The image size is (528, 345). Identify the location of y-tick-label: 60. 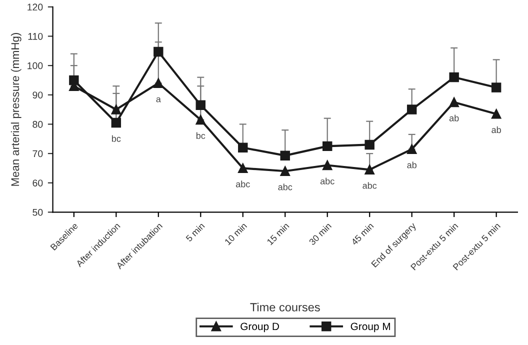
(37, 183).